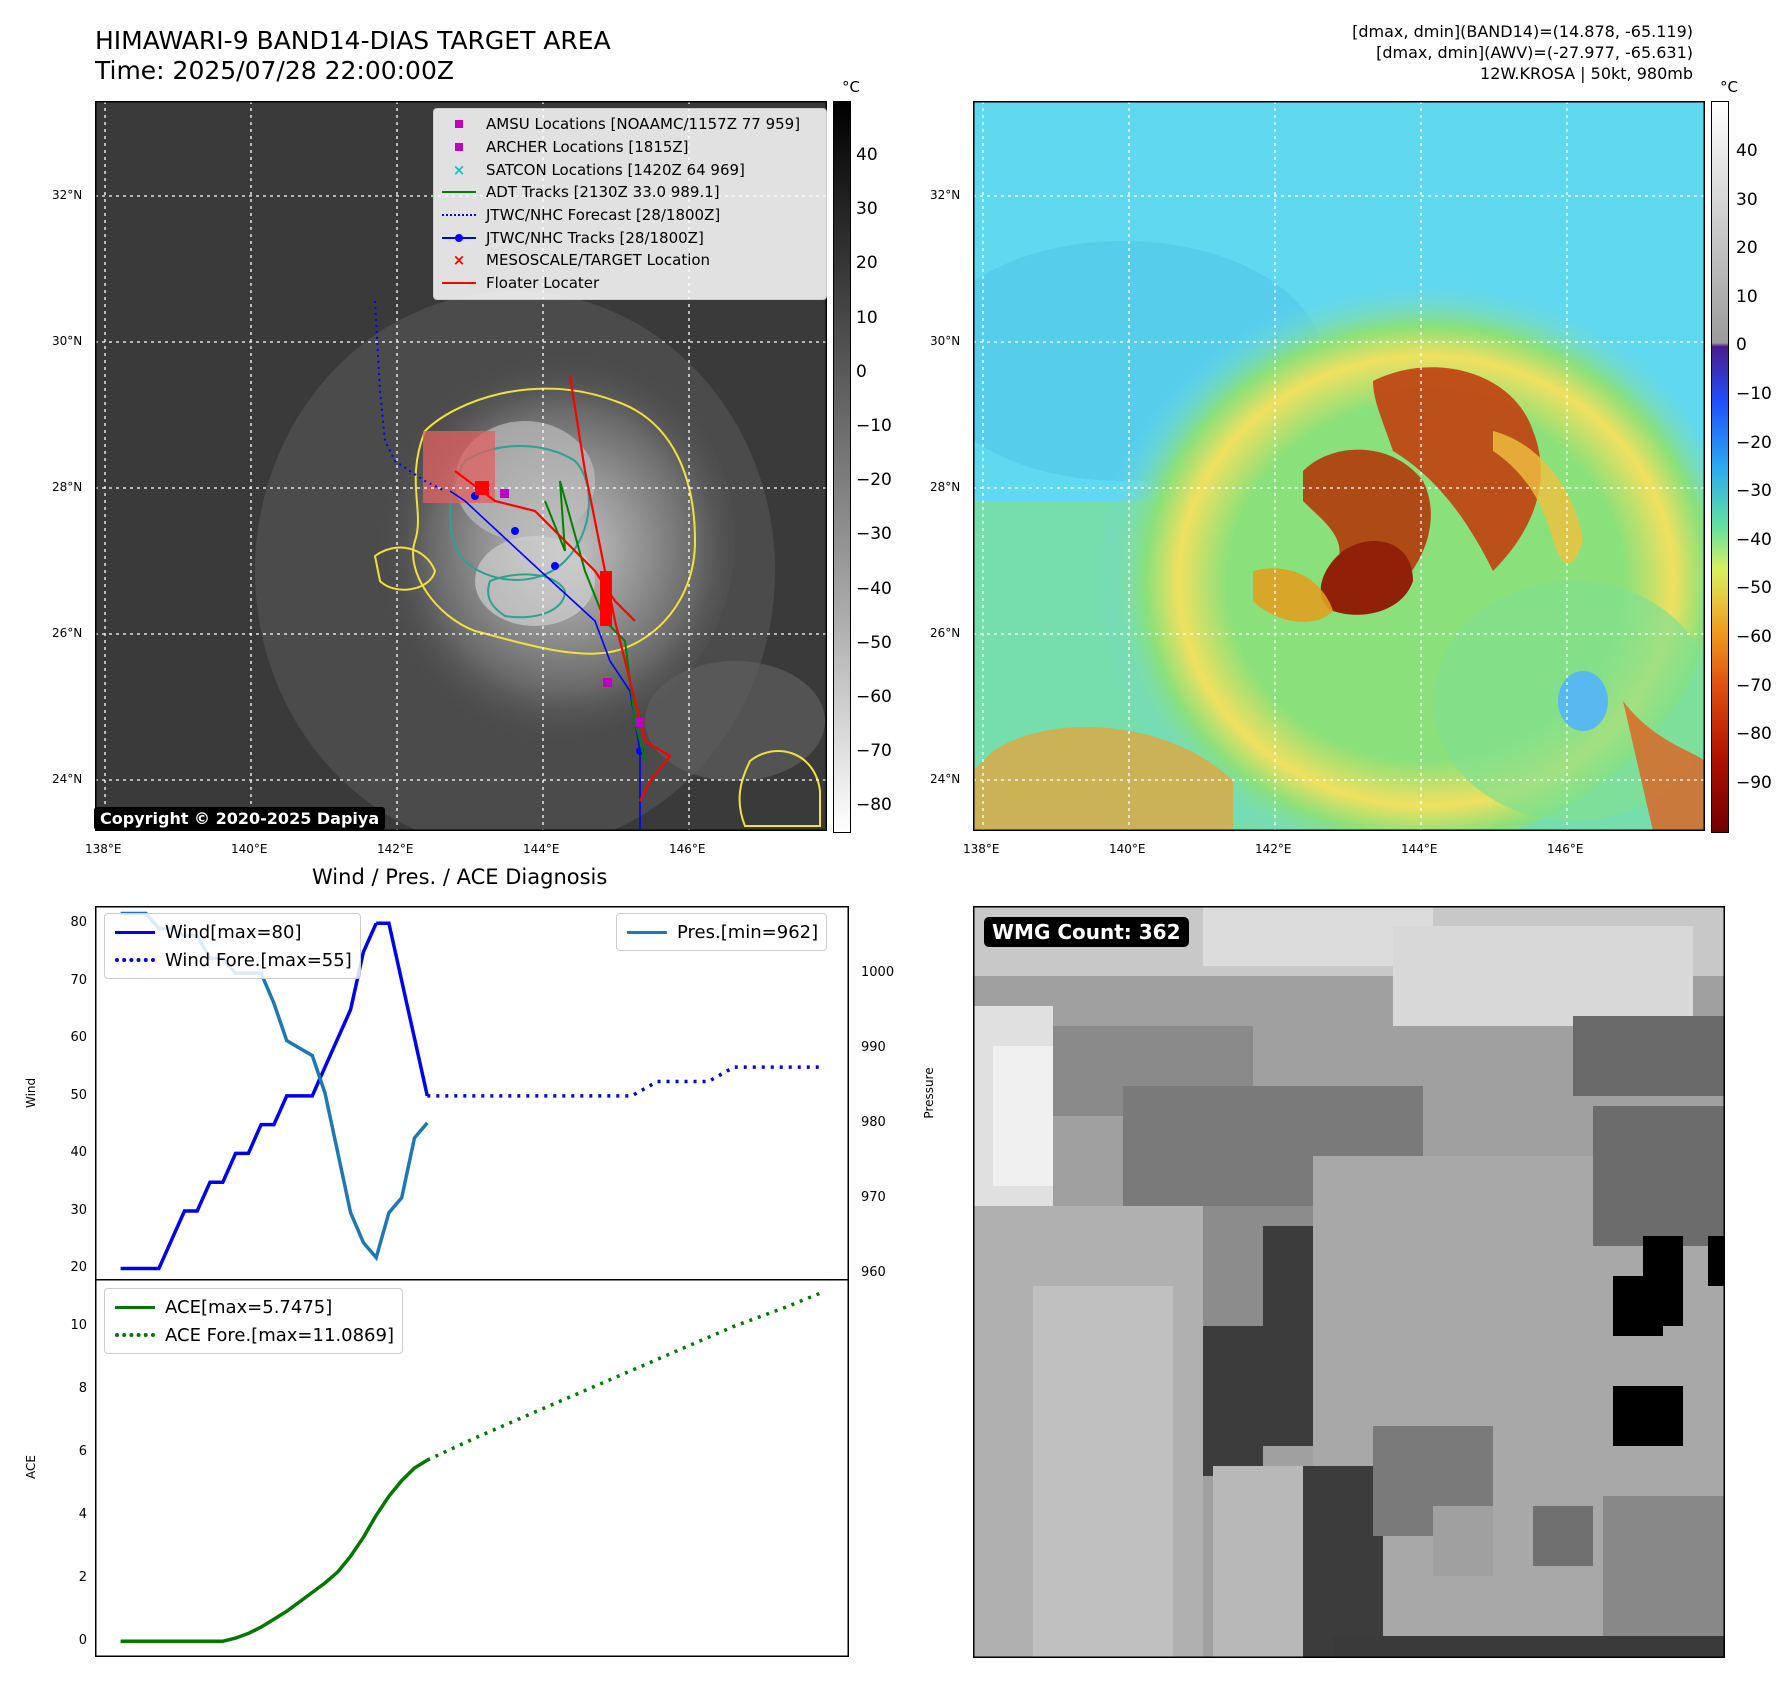 The height and width of the screenshot is (1690, 1788). I want to click on wv-colorbar-tick: −30, so click(1754, 491).